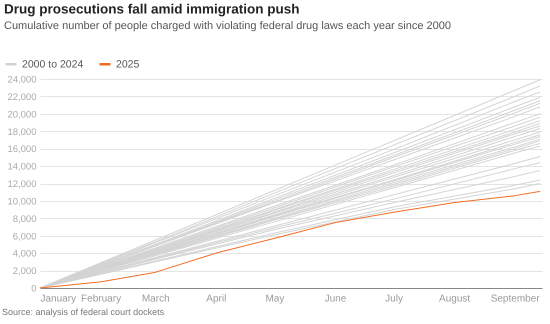 Image resolution: width=550 pixels, height=324 pixels. I want to click on x-tick-label: April, so click(216, 299).